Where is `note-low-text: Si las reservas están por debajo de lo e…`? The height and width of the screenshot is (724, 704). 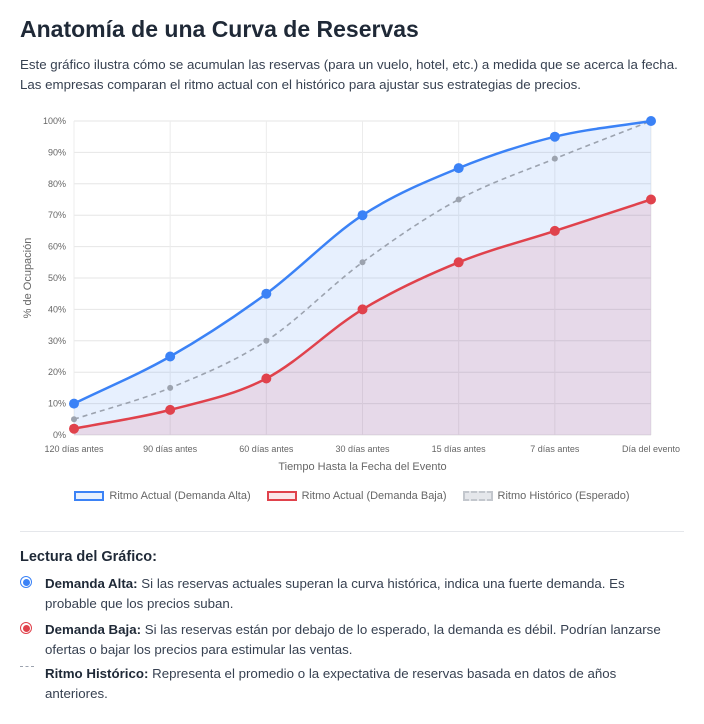
note-low-text: Si las reservas están por debajo de lo e… is located at coordinates (353, 639).